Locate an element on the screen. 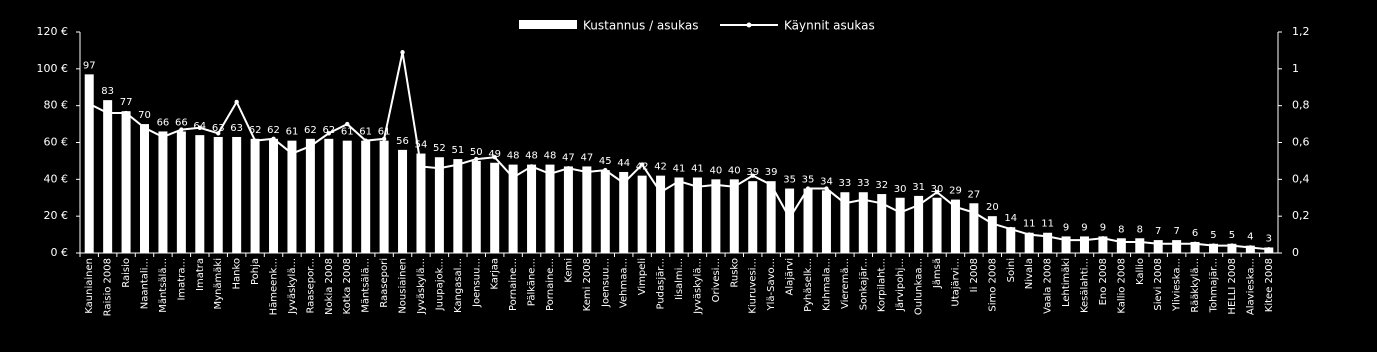 Image resolution: width=1377 pixels, height=352 pixels. value-label: 11 is located at coordinates (1029, 224).